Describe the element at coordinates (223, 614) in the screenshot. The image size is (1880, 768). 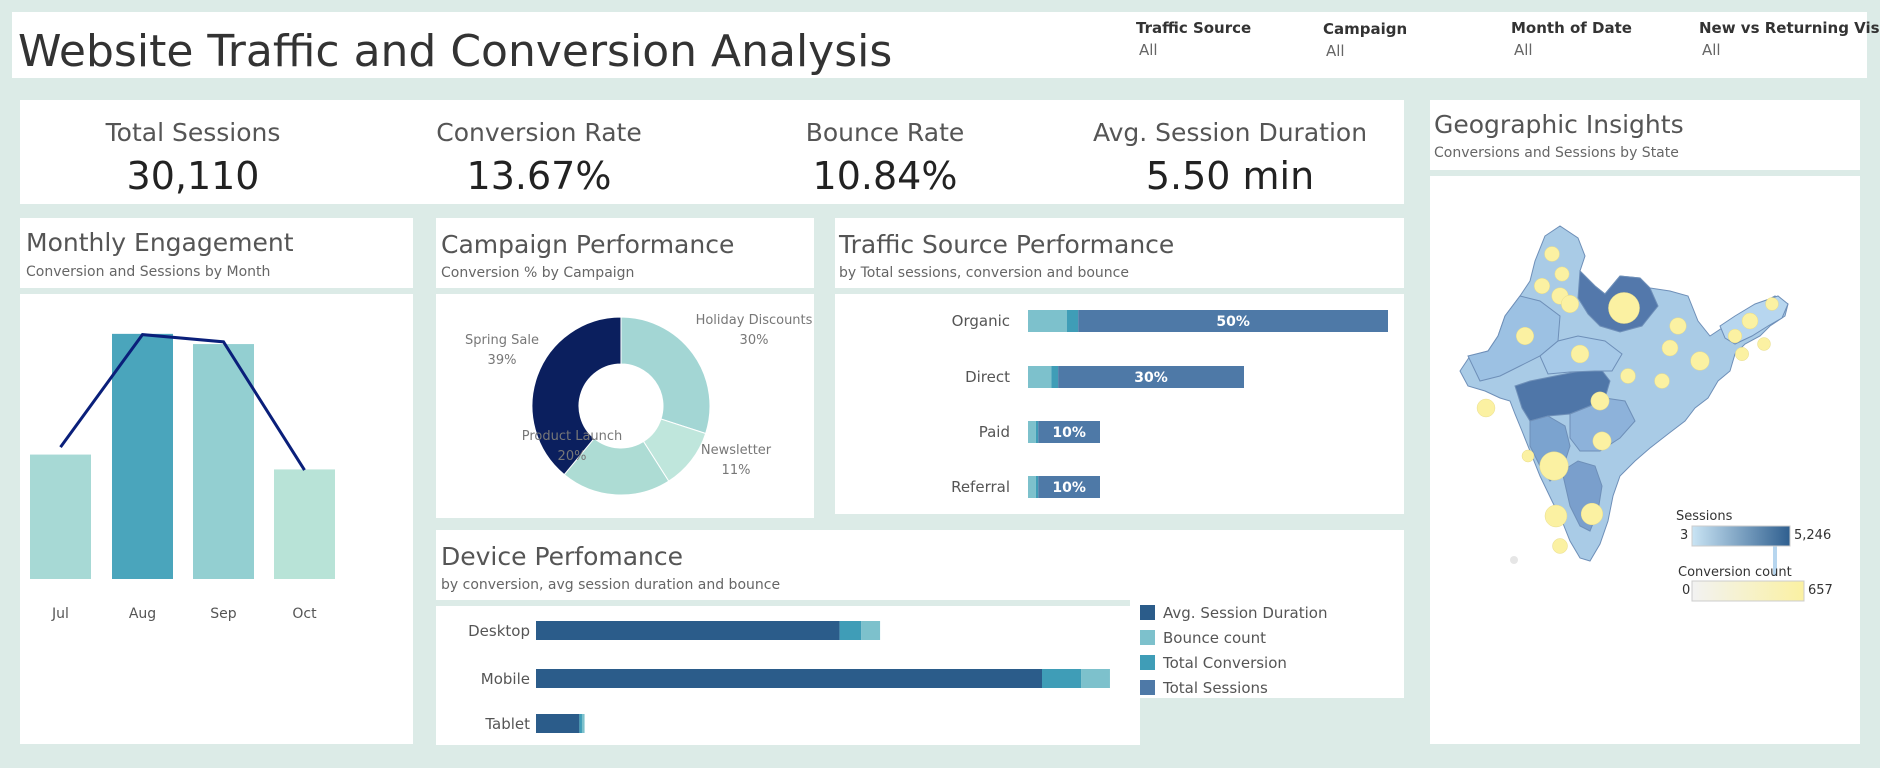
I see `monthly-xtick: Sep` at that location.